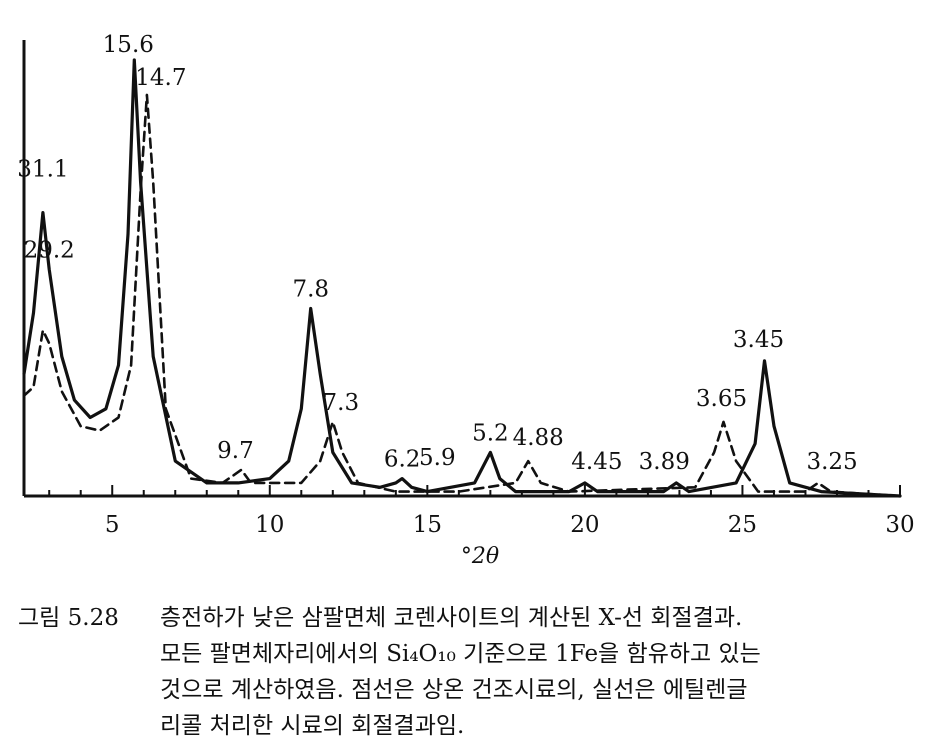 This screenshot has width=925, height=748. Describe the element at coordinates (437, 458) in the screenshot. I see `peak-label: 5.9` at that location.